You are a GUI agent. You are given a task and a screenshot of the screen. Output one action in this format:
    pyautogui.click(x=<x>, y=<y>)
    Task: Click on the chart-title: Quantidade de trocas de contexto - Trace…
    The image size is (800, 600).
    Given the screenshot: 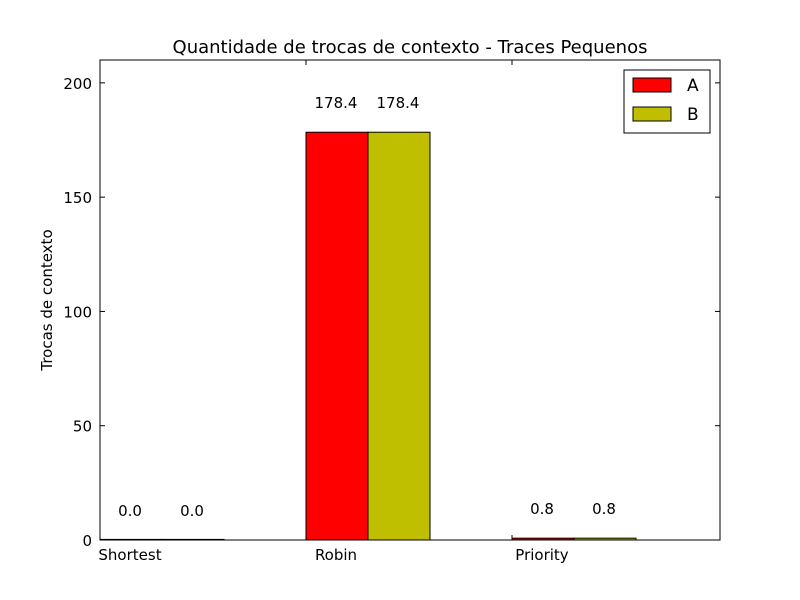 What is the action you would take?
    pyautogui.click(x=410, y=47)
    